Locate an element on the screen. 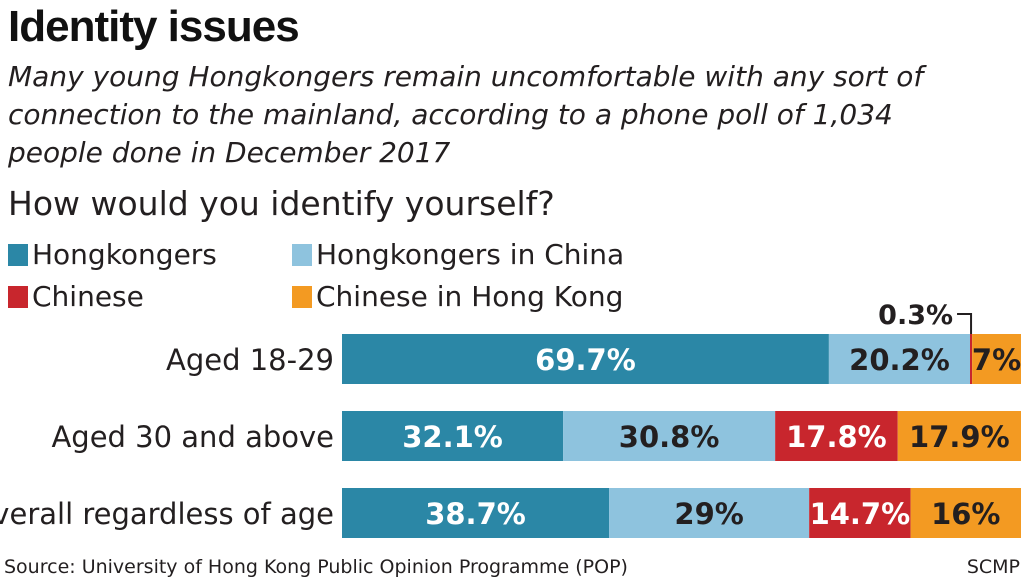 This screenshot has height=585, width=1024. callout-leader-line is located at coordinates (965, 323).